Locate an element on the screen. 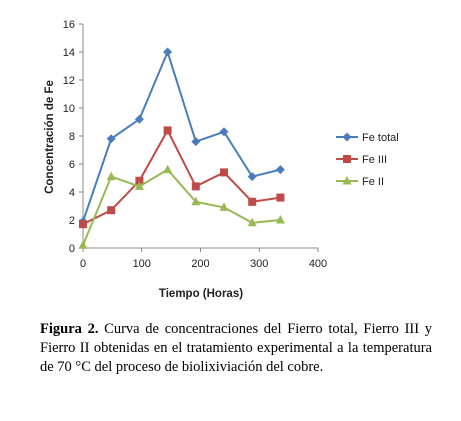 The height and width of the screenshot is (421, 461). series-fe-ii is located at coordinates (181, 206).